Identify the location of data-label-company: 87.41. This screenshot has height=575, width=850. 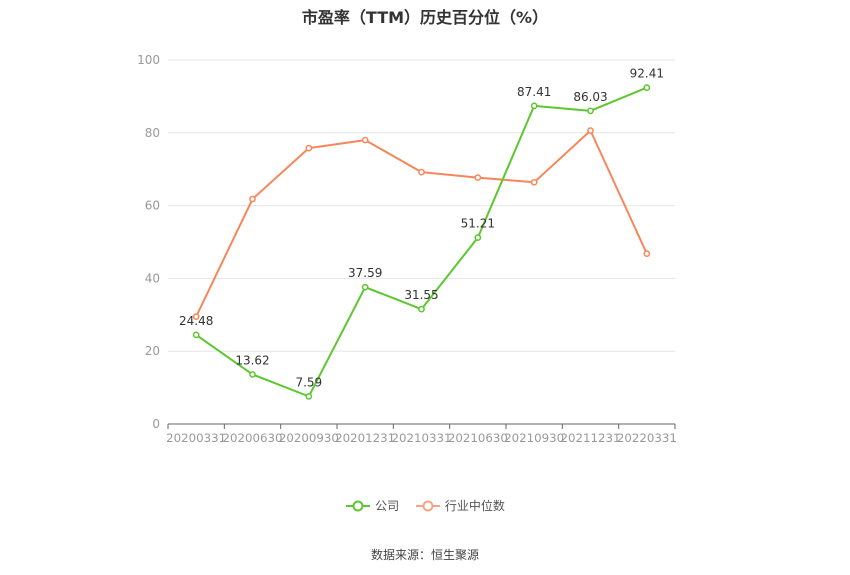
(534, 92).